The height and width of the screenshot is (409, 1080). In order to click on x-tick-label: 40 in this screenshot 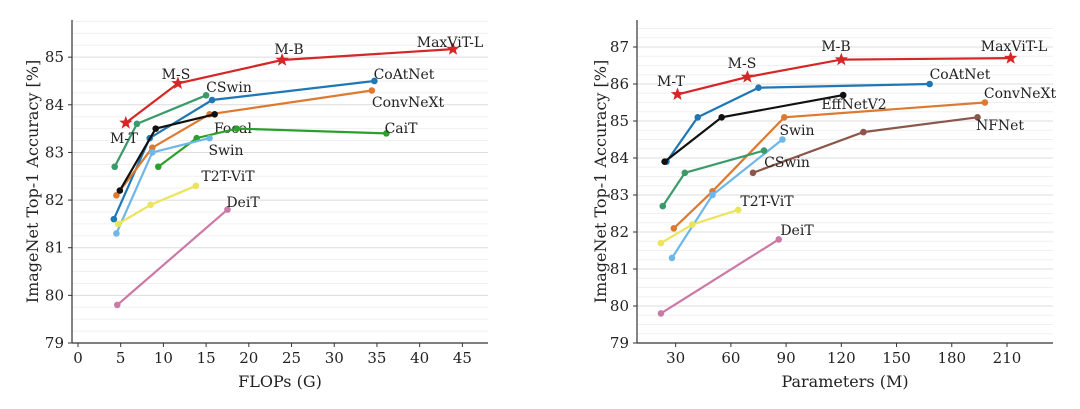, I will do `click(419, 358)`.